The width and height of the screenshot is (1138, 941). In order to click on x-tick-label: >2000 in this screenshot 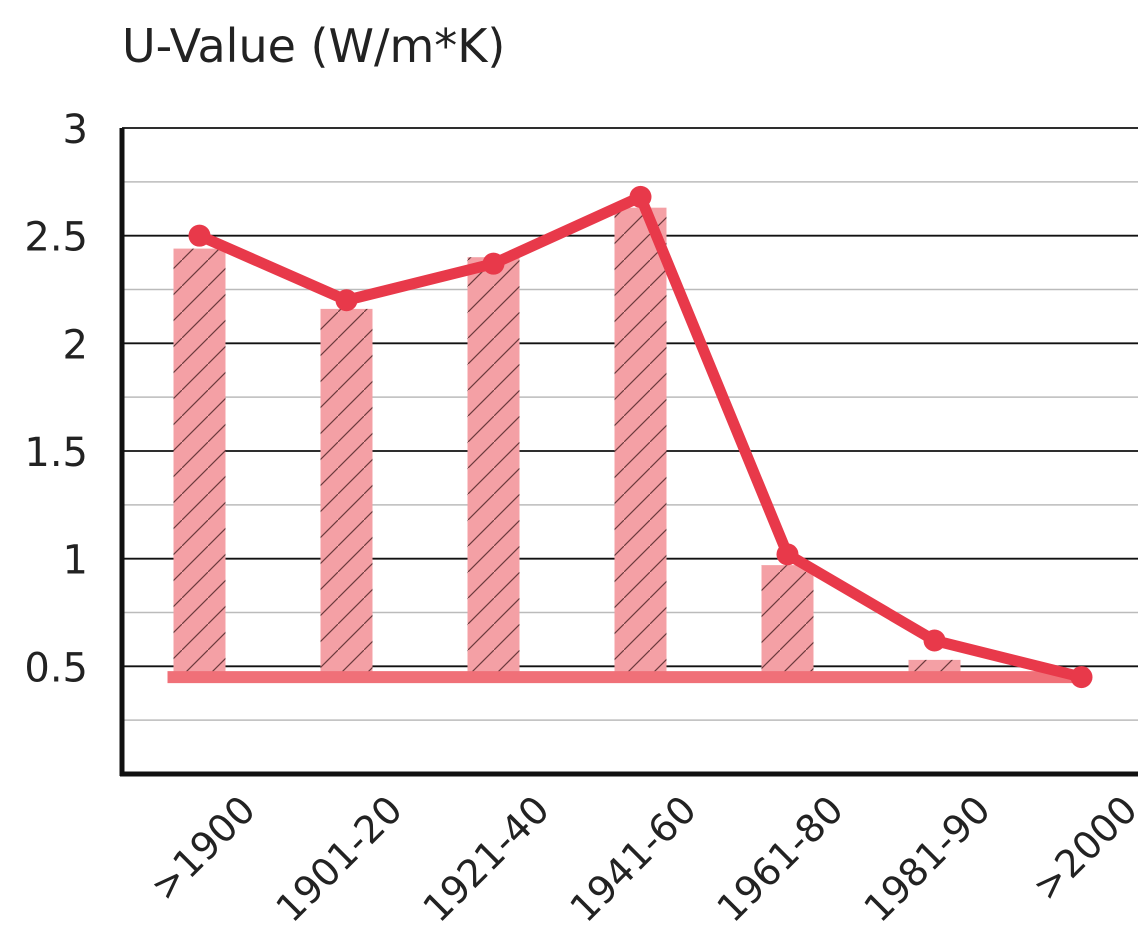, I will do `click(1081, 848)`.